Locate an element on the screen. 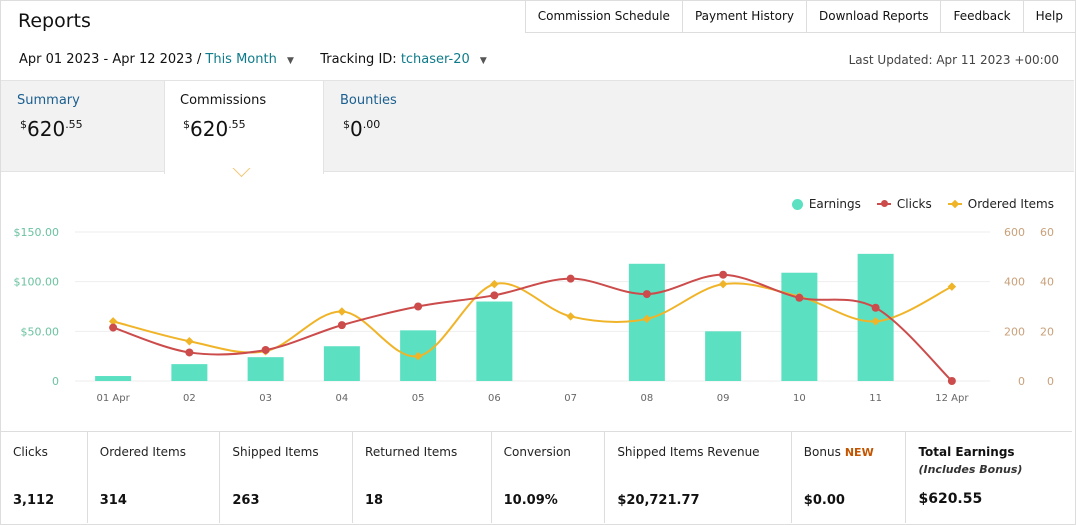  y-right-clicks-tick-label: 200 is located at coordinates (1014, 331).